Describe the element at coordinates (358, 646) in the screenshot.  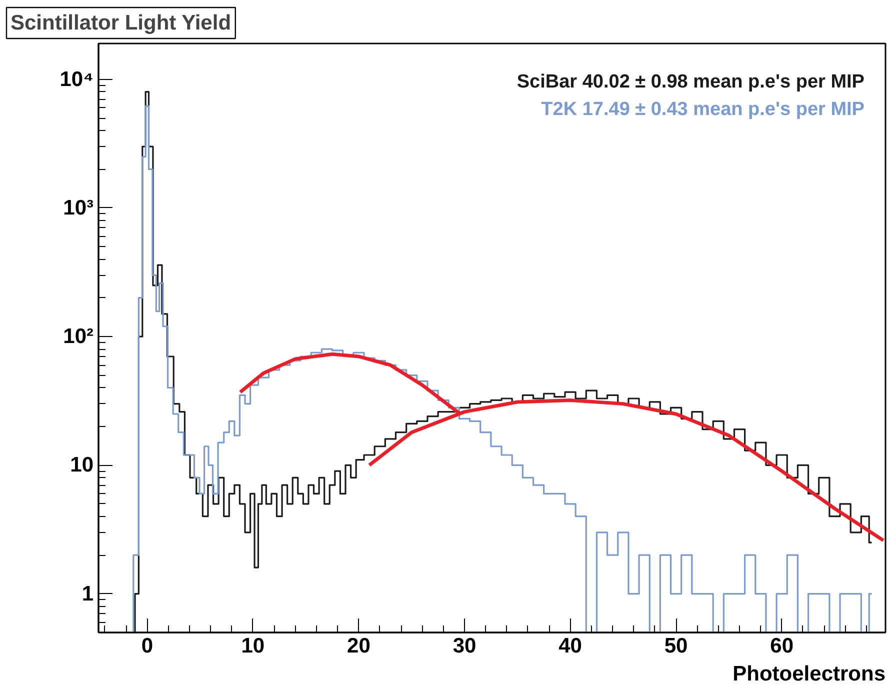
I see `x-tick-label: 20` at that location.